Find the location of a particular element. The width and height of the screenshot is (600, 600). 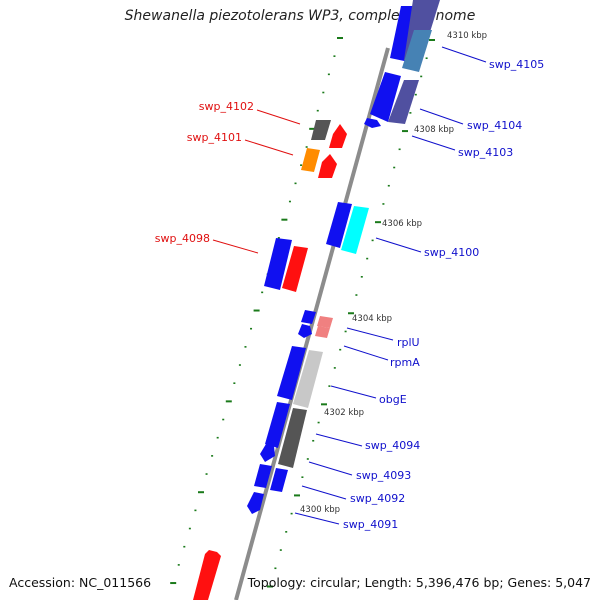

gene-label: swp_4102 is located at coordinates (226, 106).